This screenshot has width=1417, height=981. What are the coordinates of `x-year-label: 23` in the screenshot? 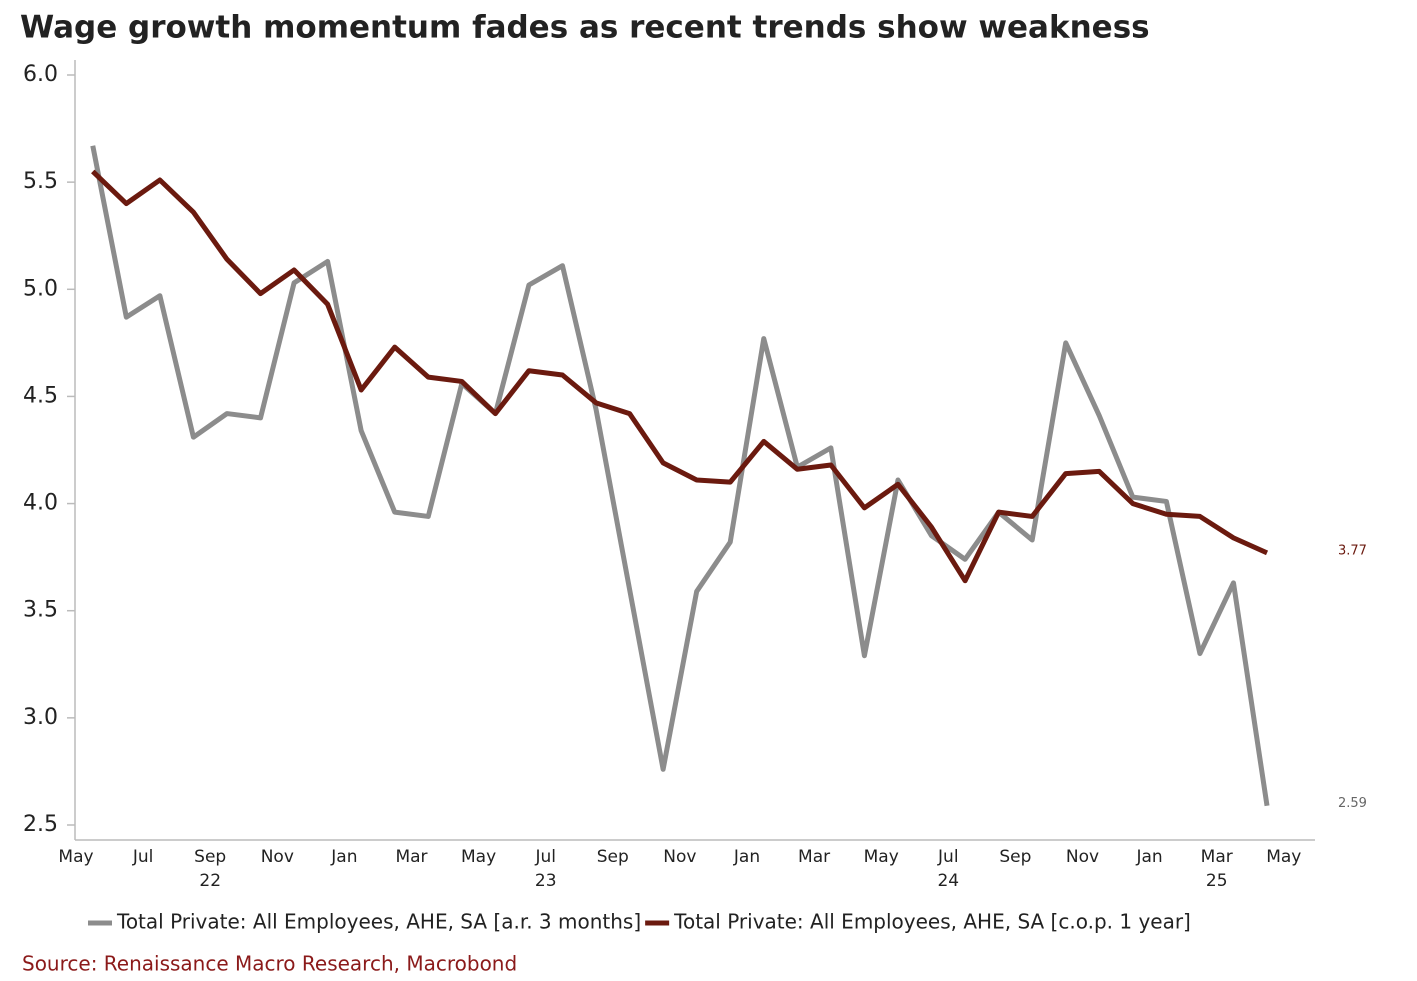 It's located at (546, 881).